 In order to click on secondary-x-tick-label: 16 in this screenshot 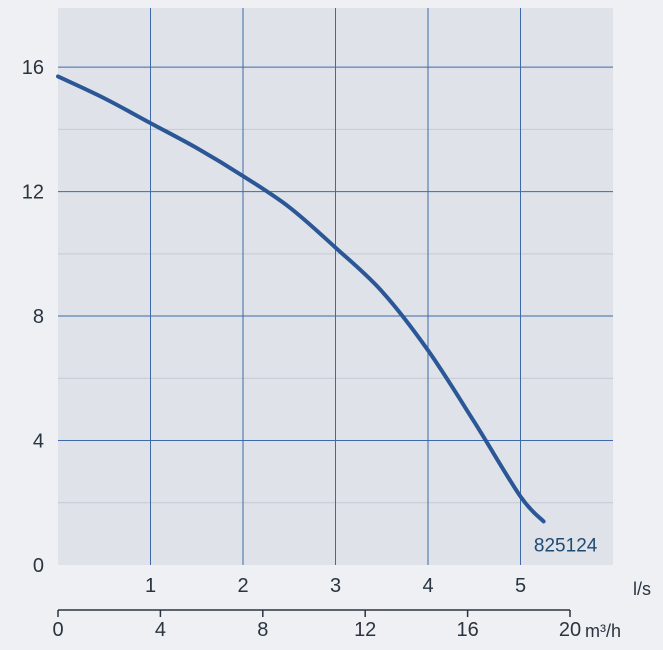, I will do `click(467, 630)`.